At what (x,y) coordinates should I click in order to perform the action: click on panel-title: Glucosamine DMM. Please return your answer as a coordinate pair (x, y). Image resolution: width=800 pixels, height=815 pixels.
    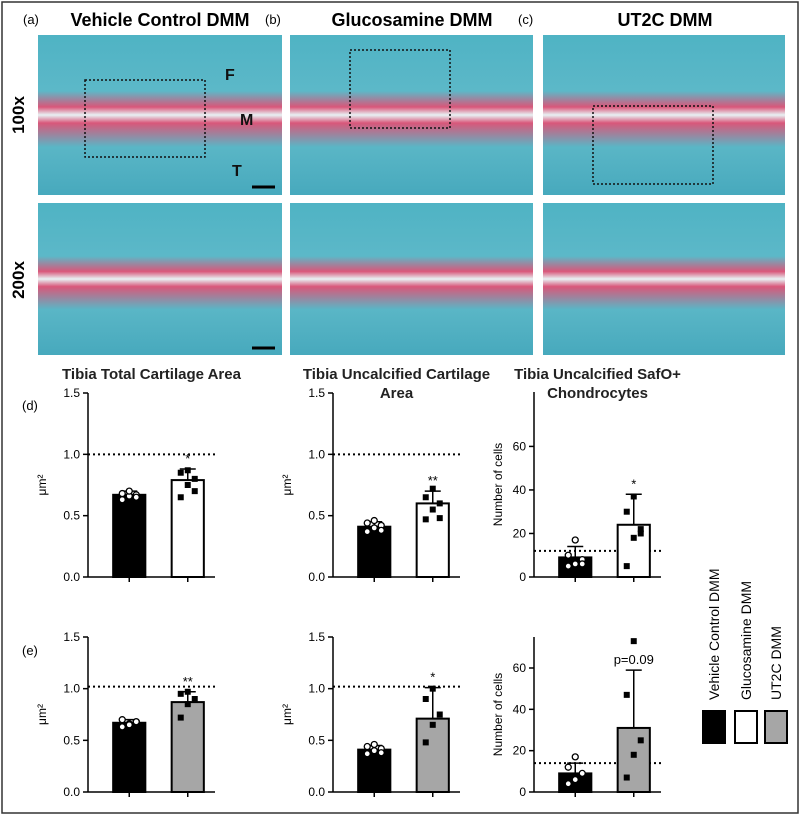
    Looking at the image, I should click on (411, 20).